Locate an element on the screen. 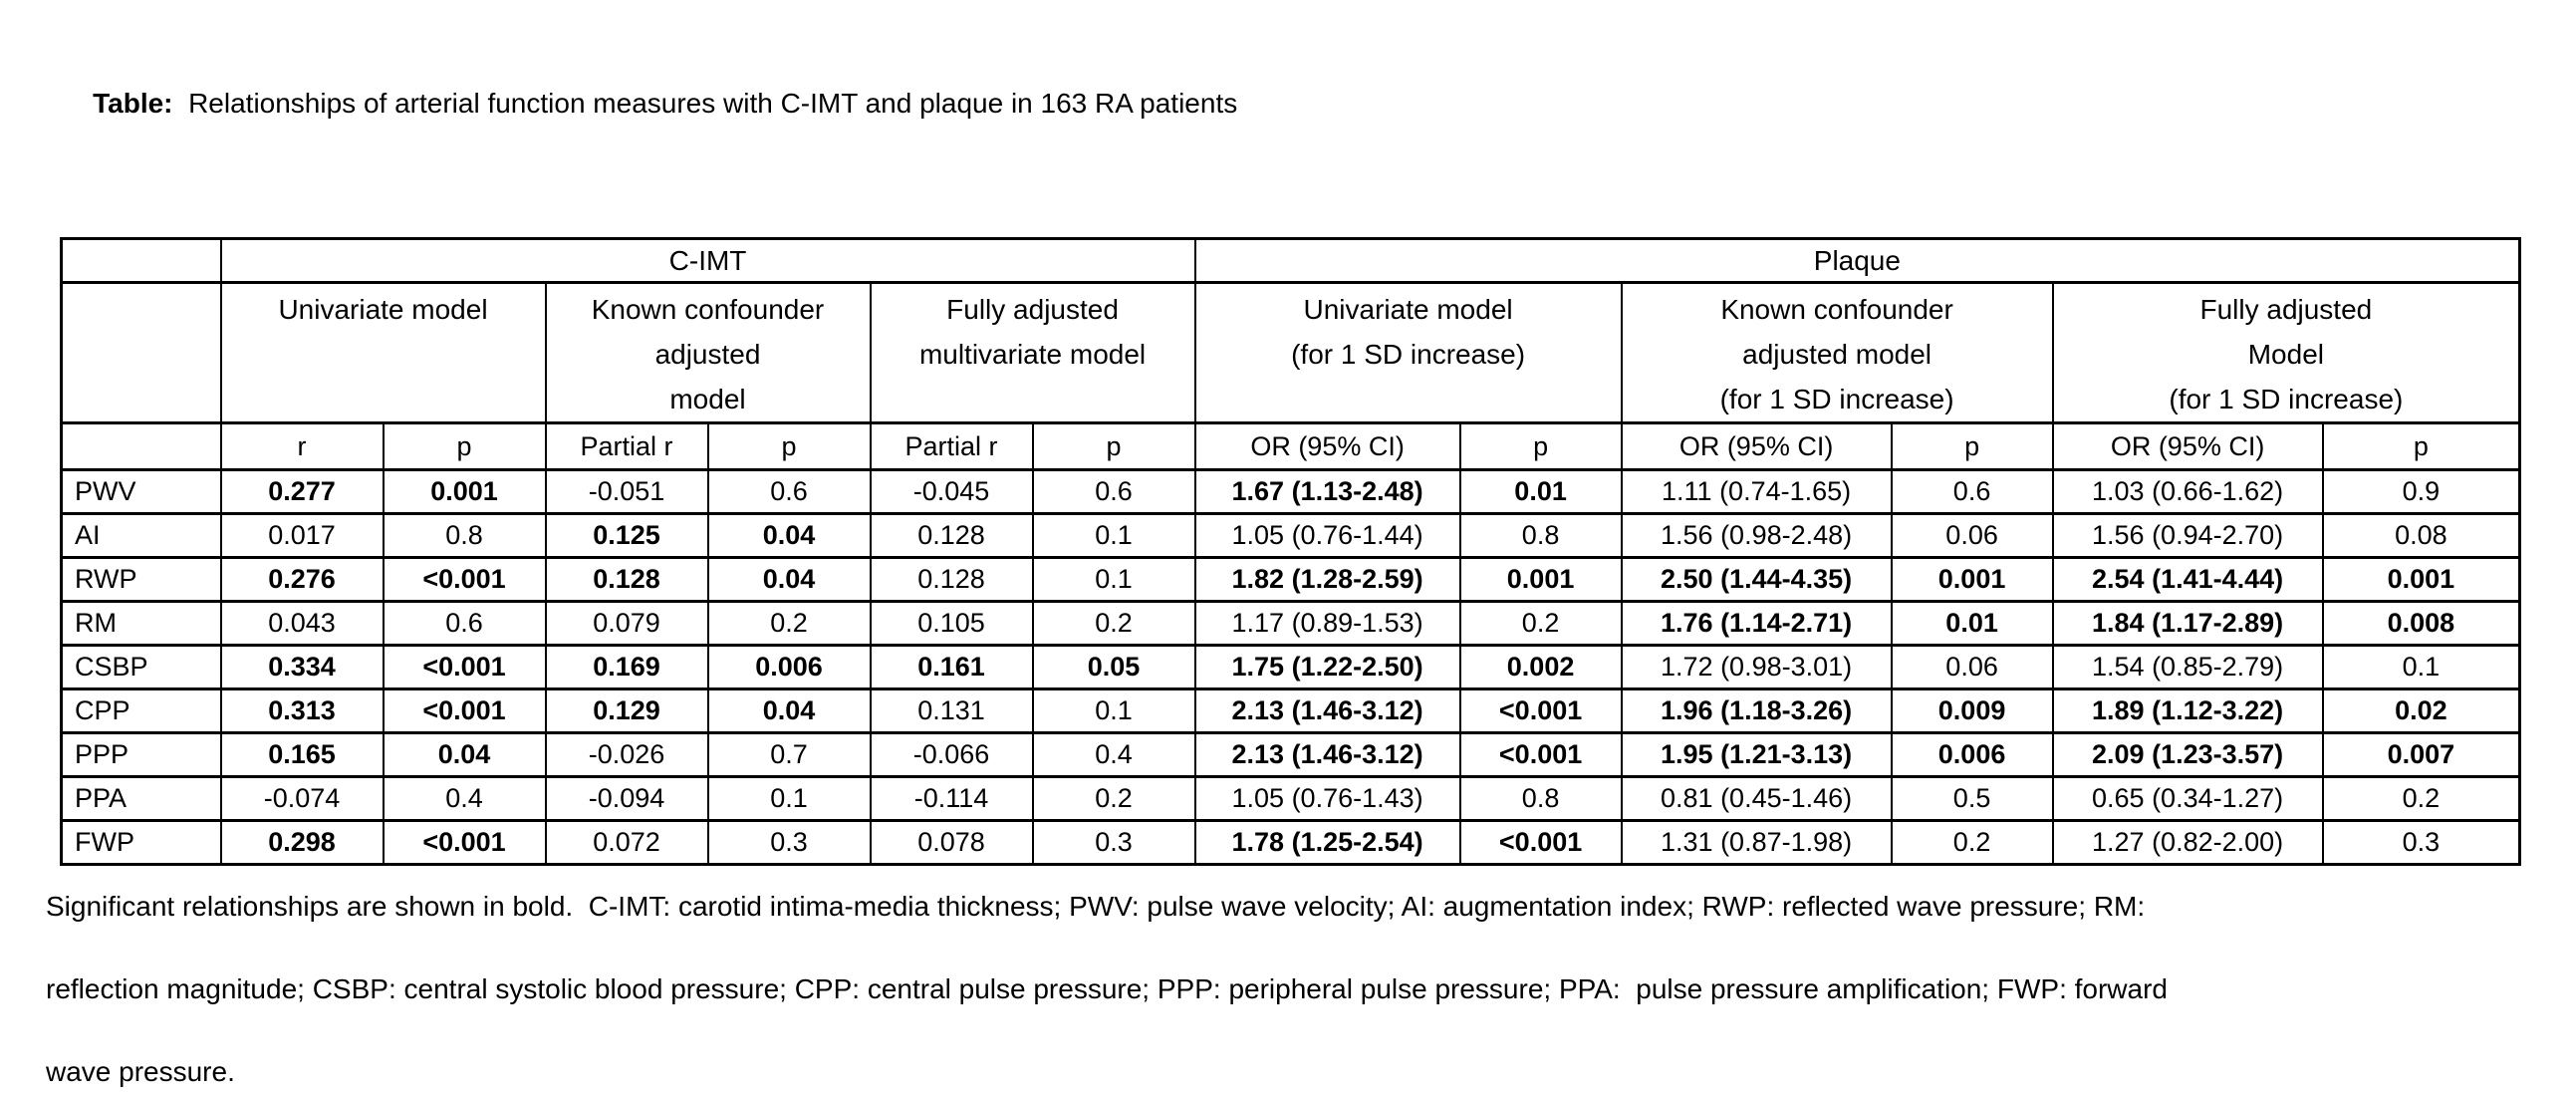 The width and height of the screenshot is (2576, 1098). data-cell: 0.129 is located at coordinates (626, 710).